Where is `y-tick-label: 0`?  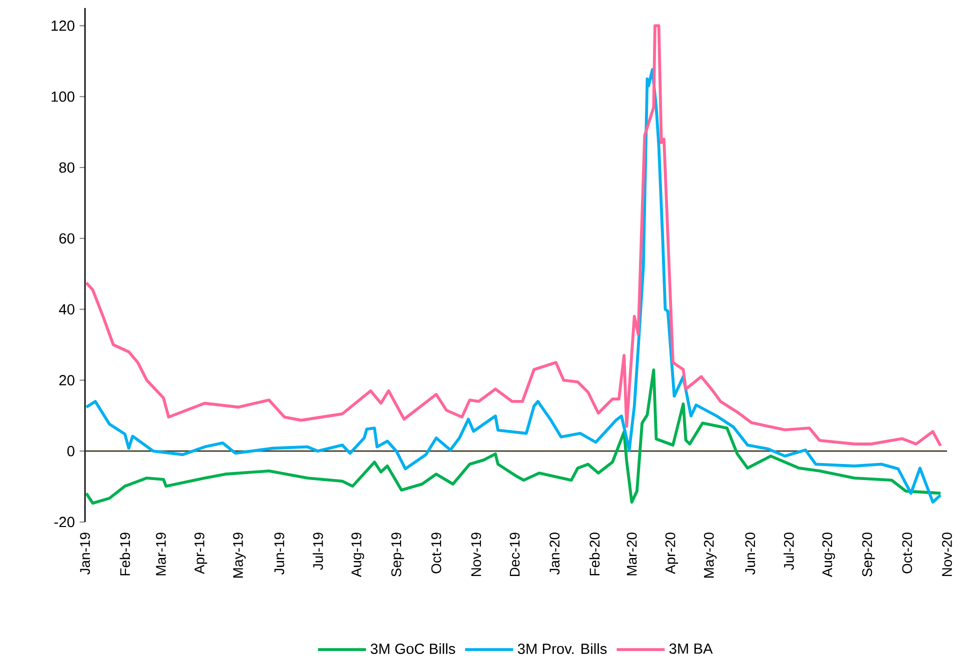 y-tick-label: 0 is located at coordinates (70, 451).